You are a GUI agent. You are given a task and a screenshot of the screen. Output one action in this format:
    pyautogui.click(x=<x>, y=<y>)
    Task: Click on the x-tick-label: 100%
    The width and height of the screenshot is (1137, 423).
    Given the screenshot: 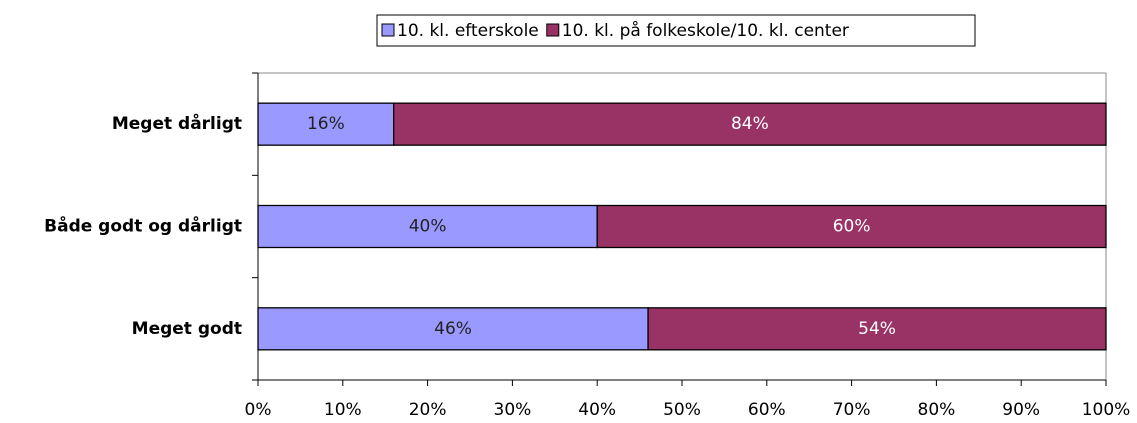 What is the action you would take?
    pyautogui.click(x=1106, y=410)
    